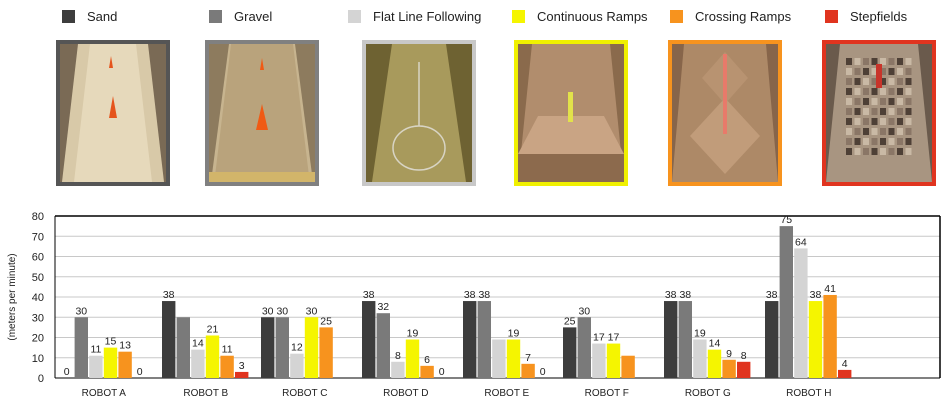 This screenshot has height=404, width=951. I want to click on data-label: 25, so click(326, 321).